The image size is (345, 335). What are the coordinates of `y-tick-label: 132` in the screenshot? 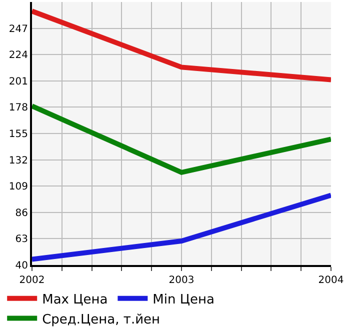 It's located at (18, 160).